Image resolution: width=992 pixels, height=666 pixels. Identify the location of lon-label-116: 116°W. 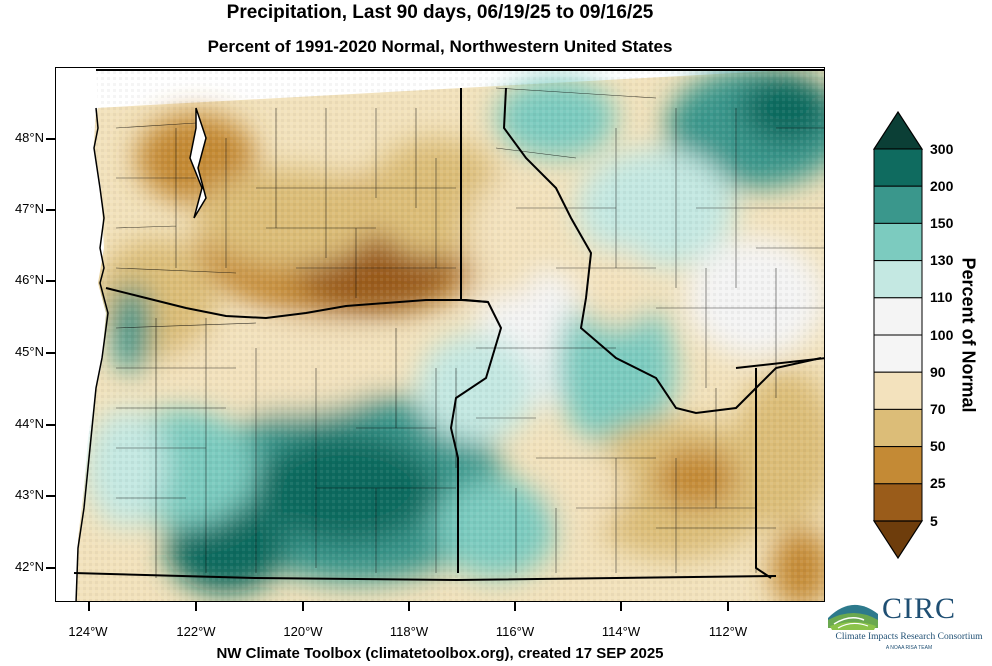
(515, 631).